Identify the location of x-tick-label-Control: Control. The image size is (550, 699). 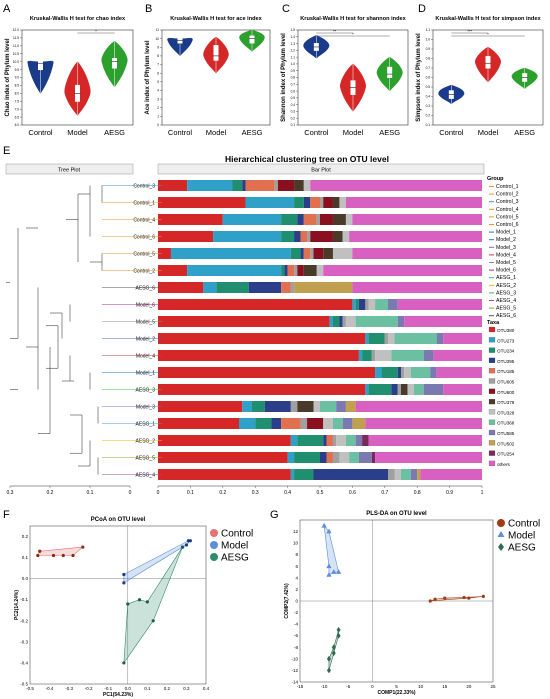
(40, 132).